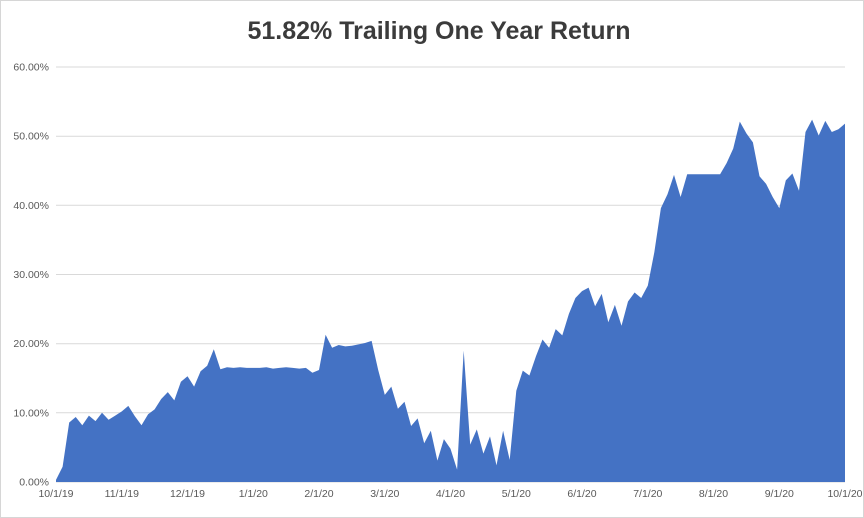  I want to click on x-tick-label: 6/1/20, so click(581, 494).